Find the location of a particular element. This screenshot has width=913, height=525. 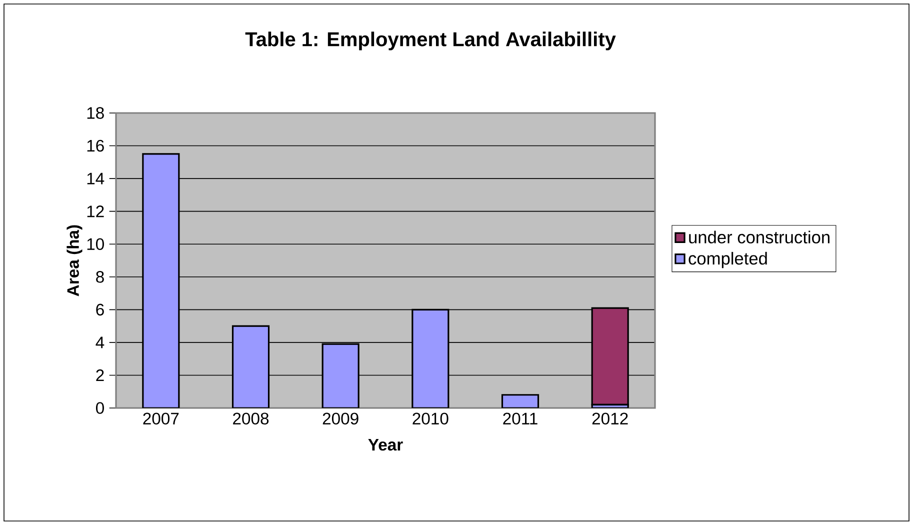

y-tick-label: 2 is located at coordinates (100, 375).